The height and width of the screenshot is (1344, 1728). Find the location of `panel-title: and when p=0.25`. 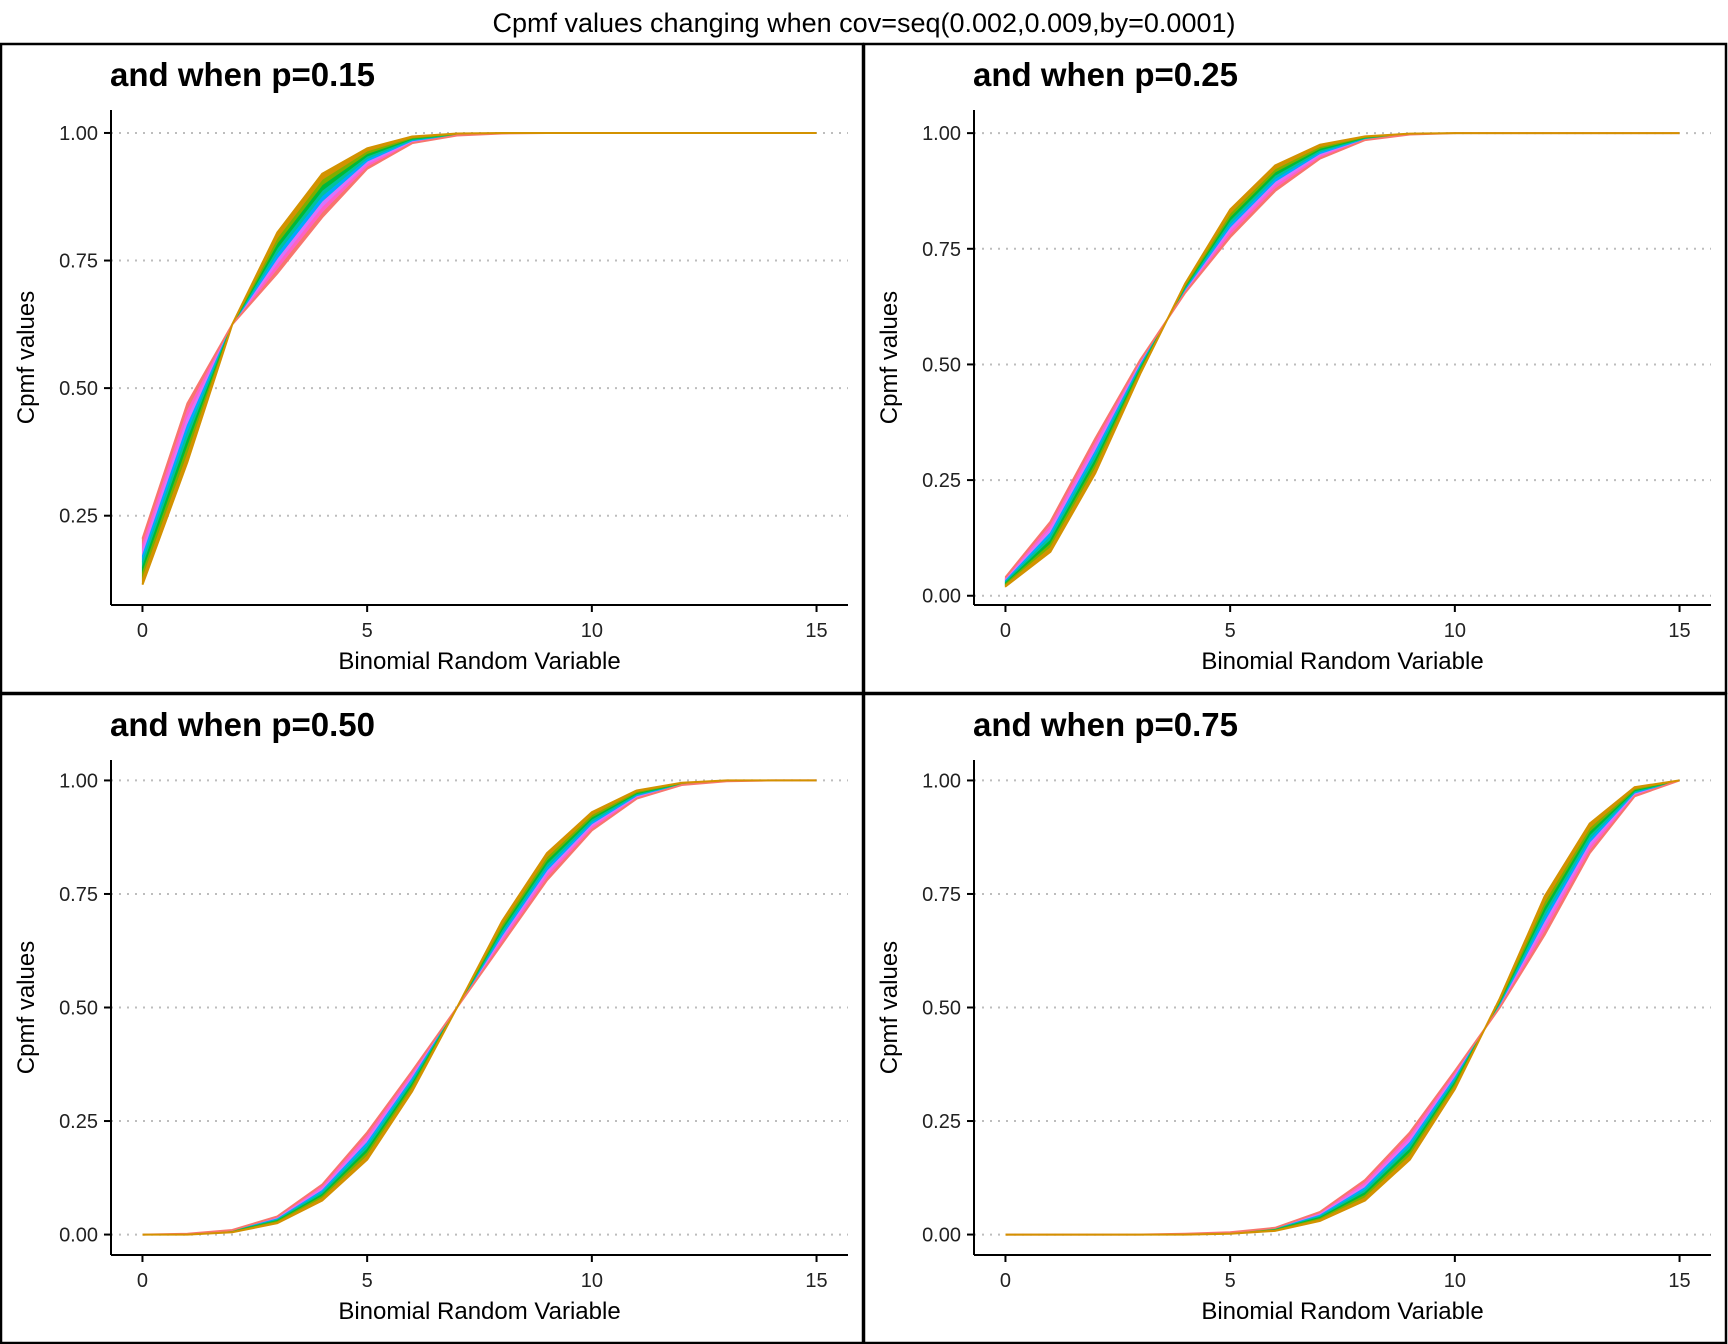

panel-title: and when p=0.25 is located at coordinates (1105, 74).